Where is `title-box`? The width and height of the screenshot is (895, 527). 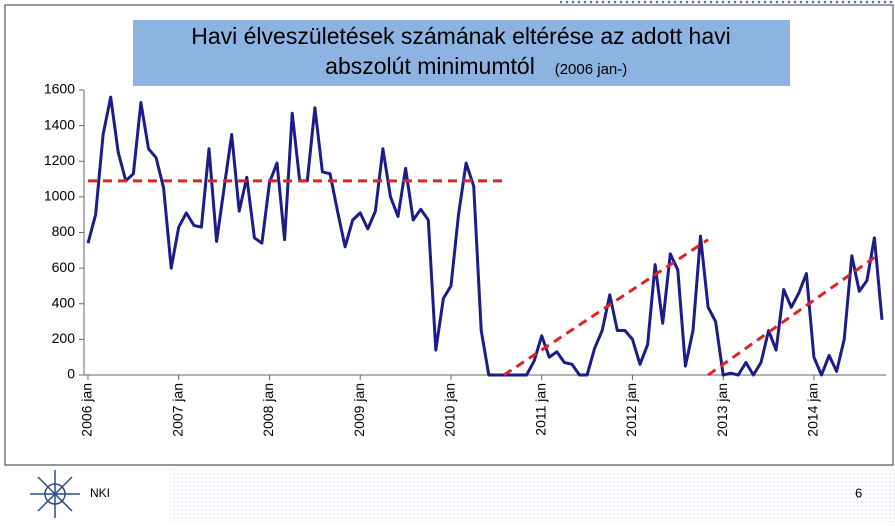
title-box is located at coordinates (461, 53).